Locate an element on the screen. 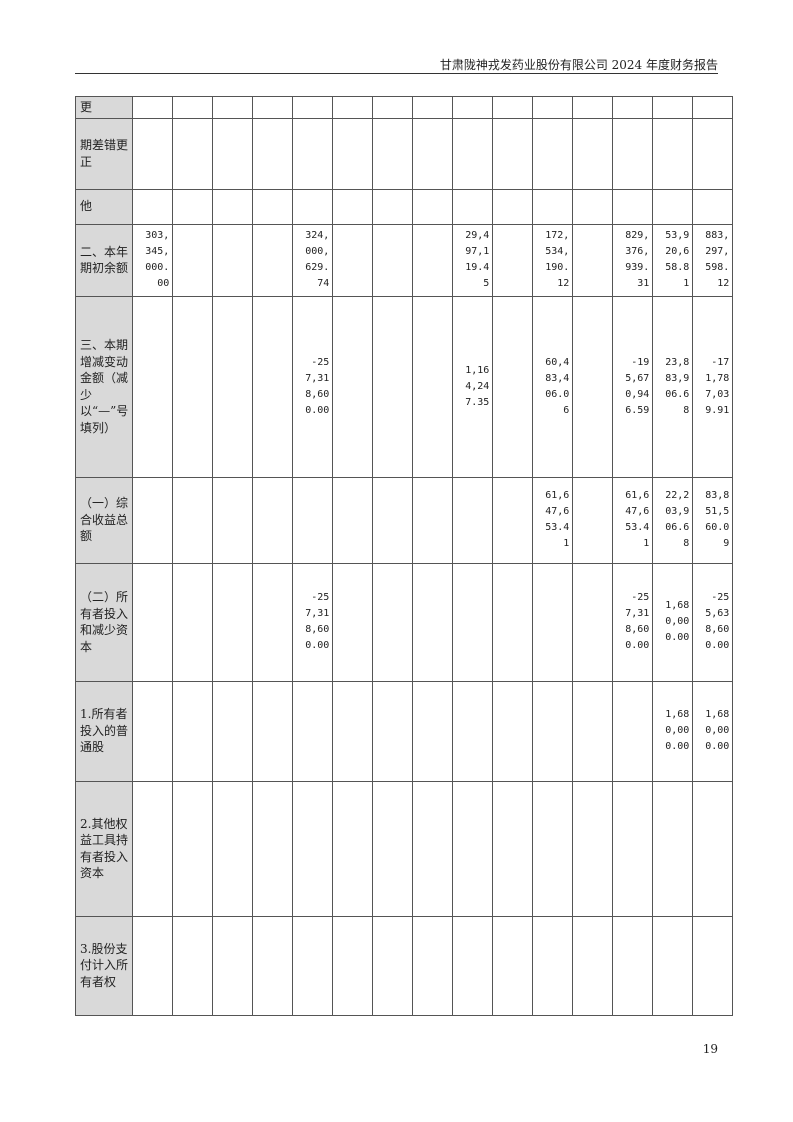 Image resolution: width=793 pixels, height=1122 pixels. row-label: 2.其他权益工具持有者投入资本 is located at coordinates (104, 848).